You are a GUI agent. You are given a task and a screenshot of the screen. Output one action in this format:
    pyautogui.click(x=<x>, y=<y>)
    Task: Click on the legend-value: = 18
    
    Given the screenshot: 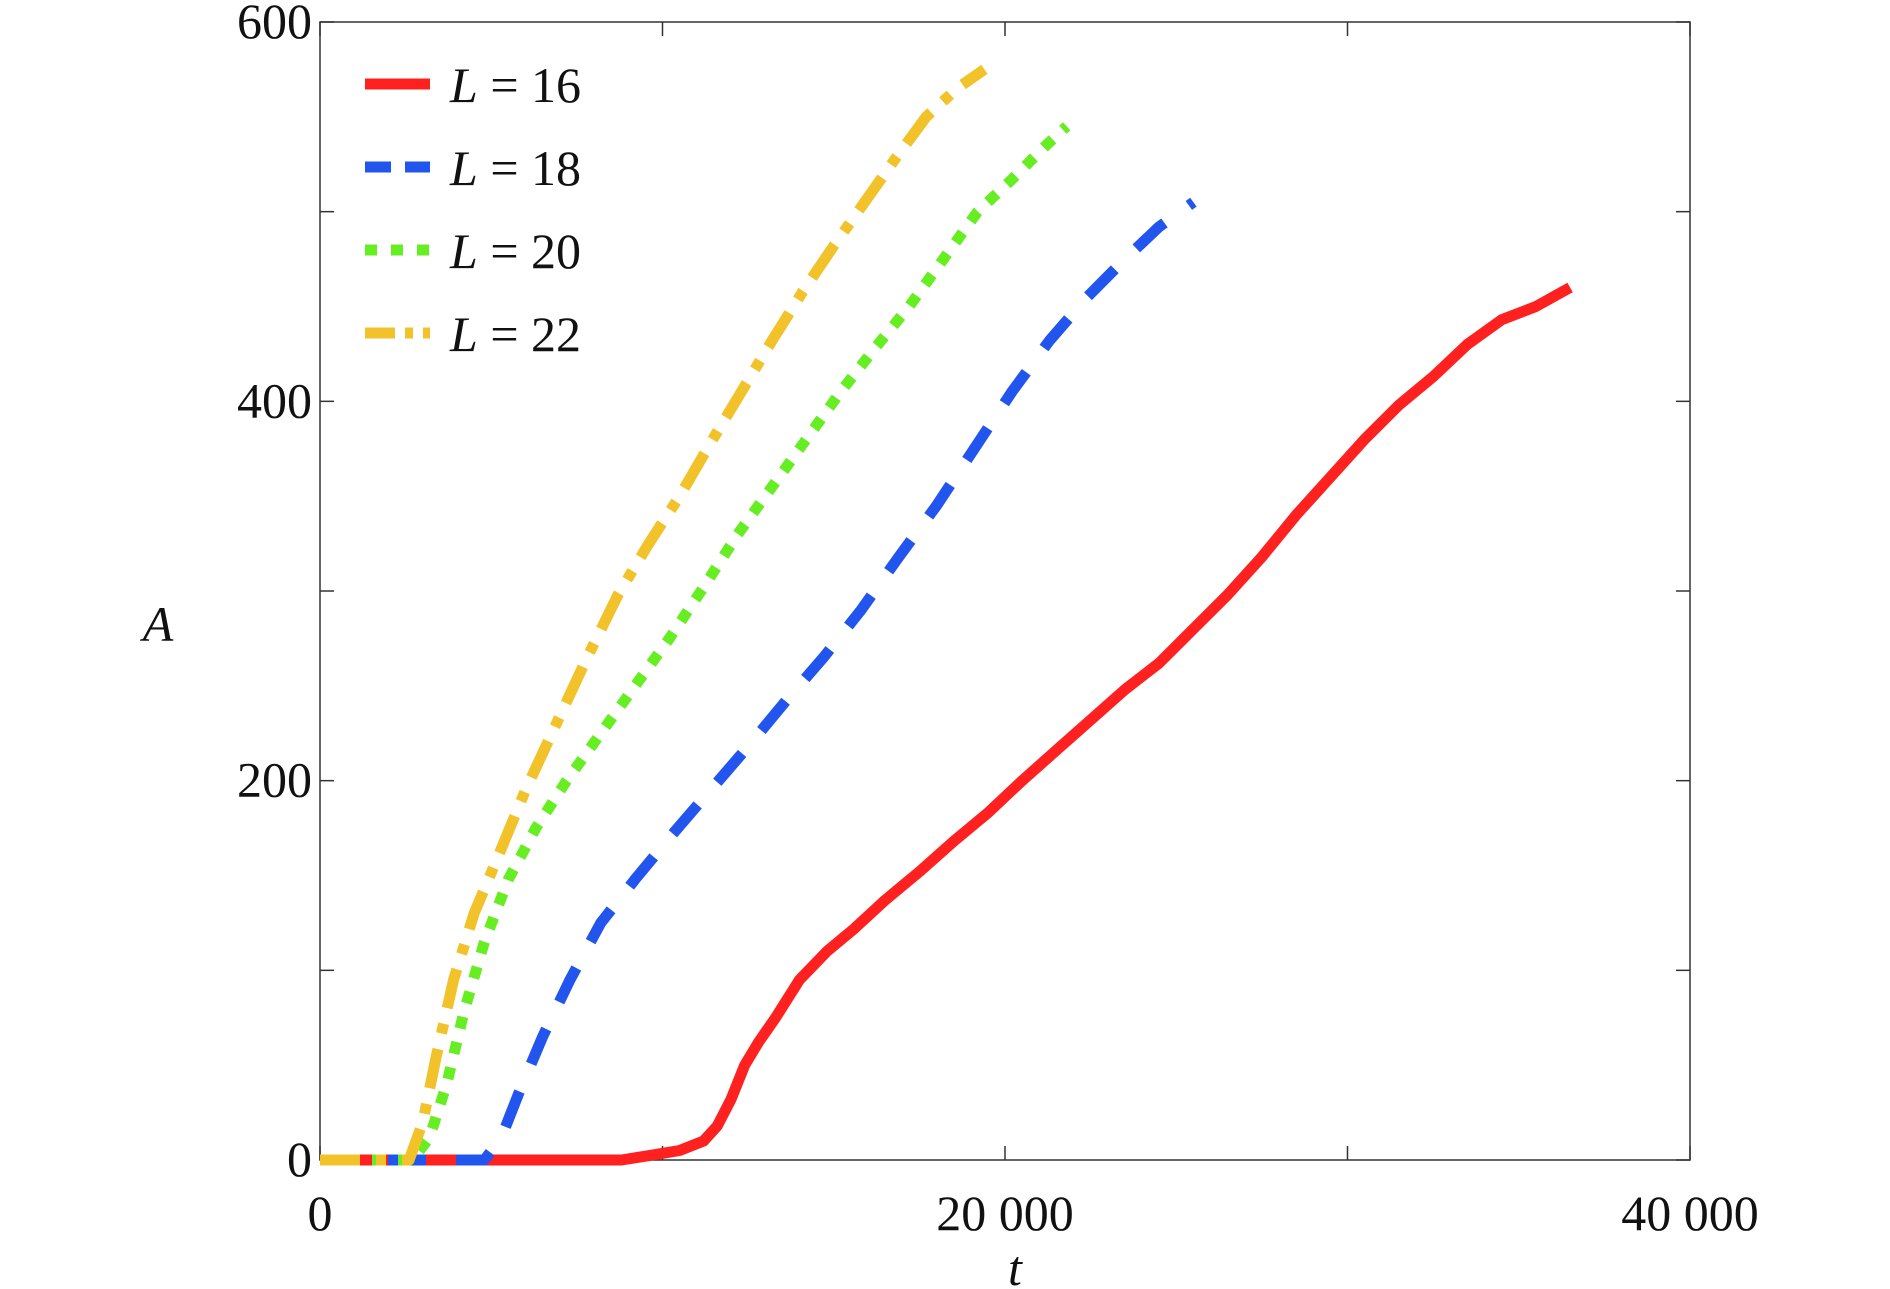 What is the action you would take?
    pyautogui.click(x=529, y=168)
    